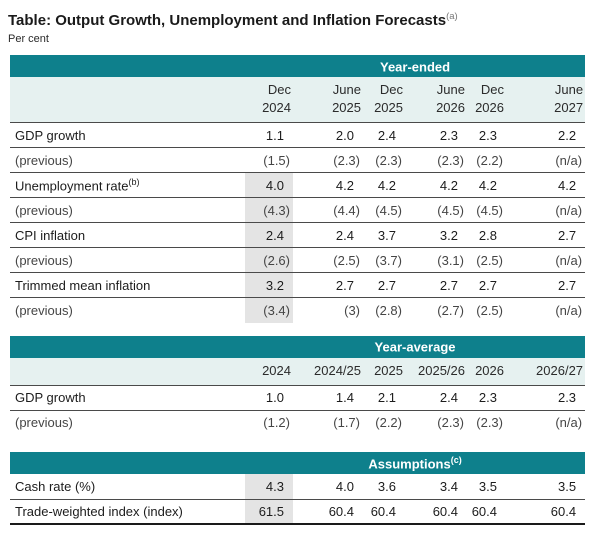 This screenshot has height=533, width=600. Describe the element at coordinates (328, 422) in the screenshot. I see `value-cell: (1.7)` at that location.